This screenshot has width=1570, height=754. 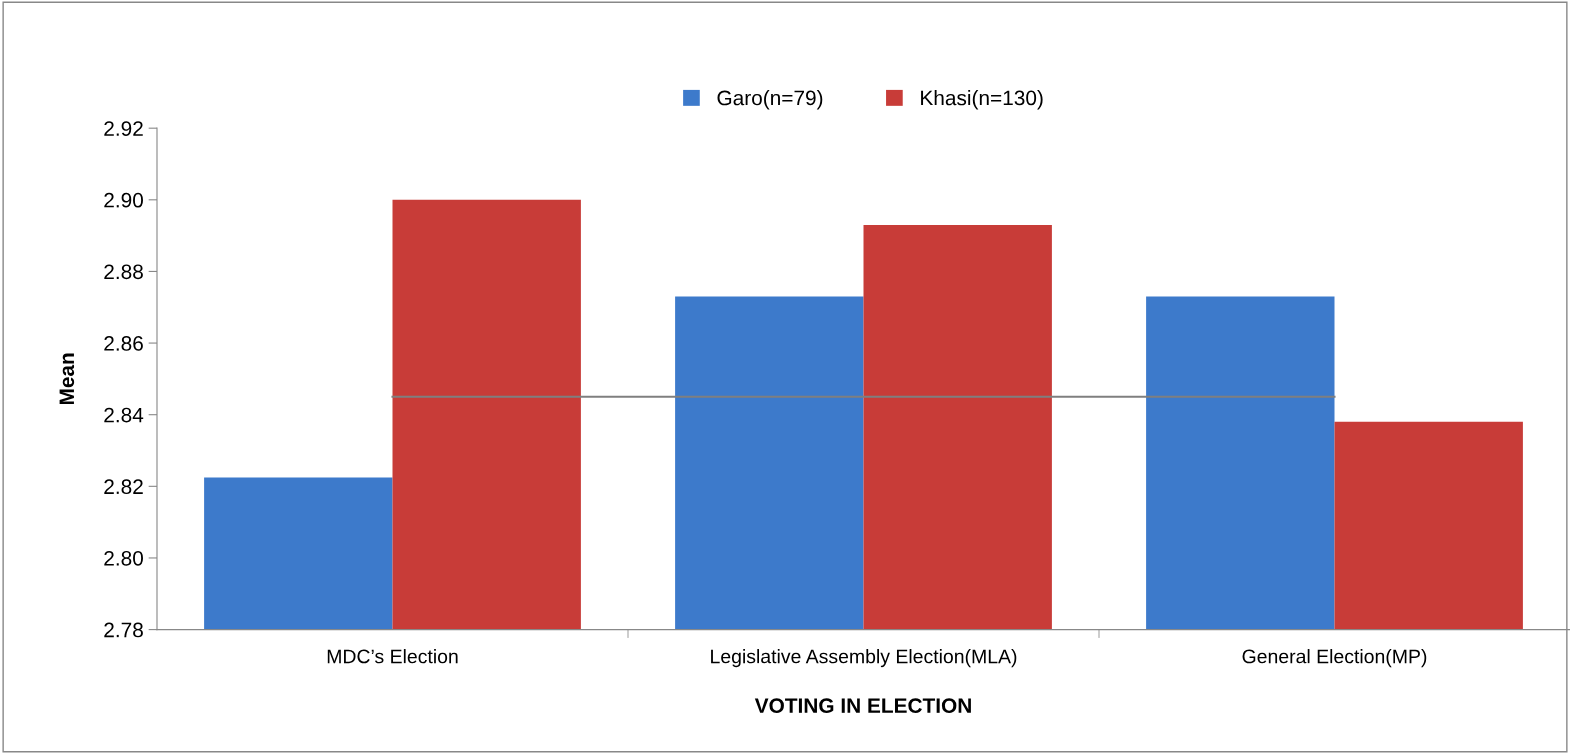 What do you see at coordinates (864, 658) in the screenshot?
I see `x-tick-label: Legislative Assembly Election(MLA)` at bounding box center [864, 658].